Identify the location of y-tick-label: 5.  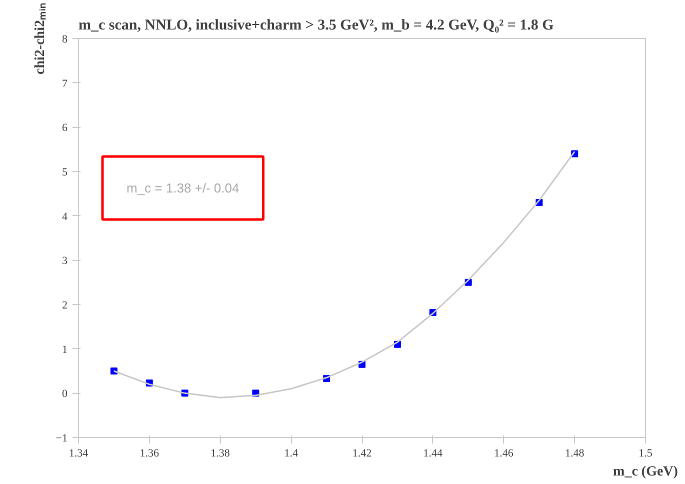
(65, 172).